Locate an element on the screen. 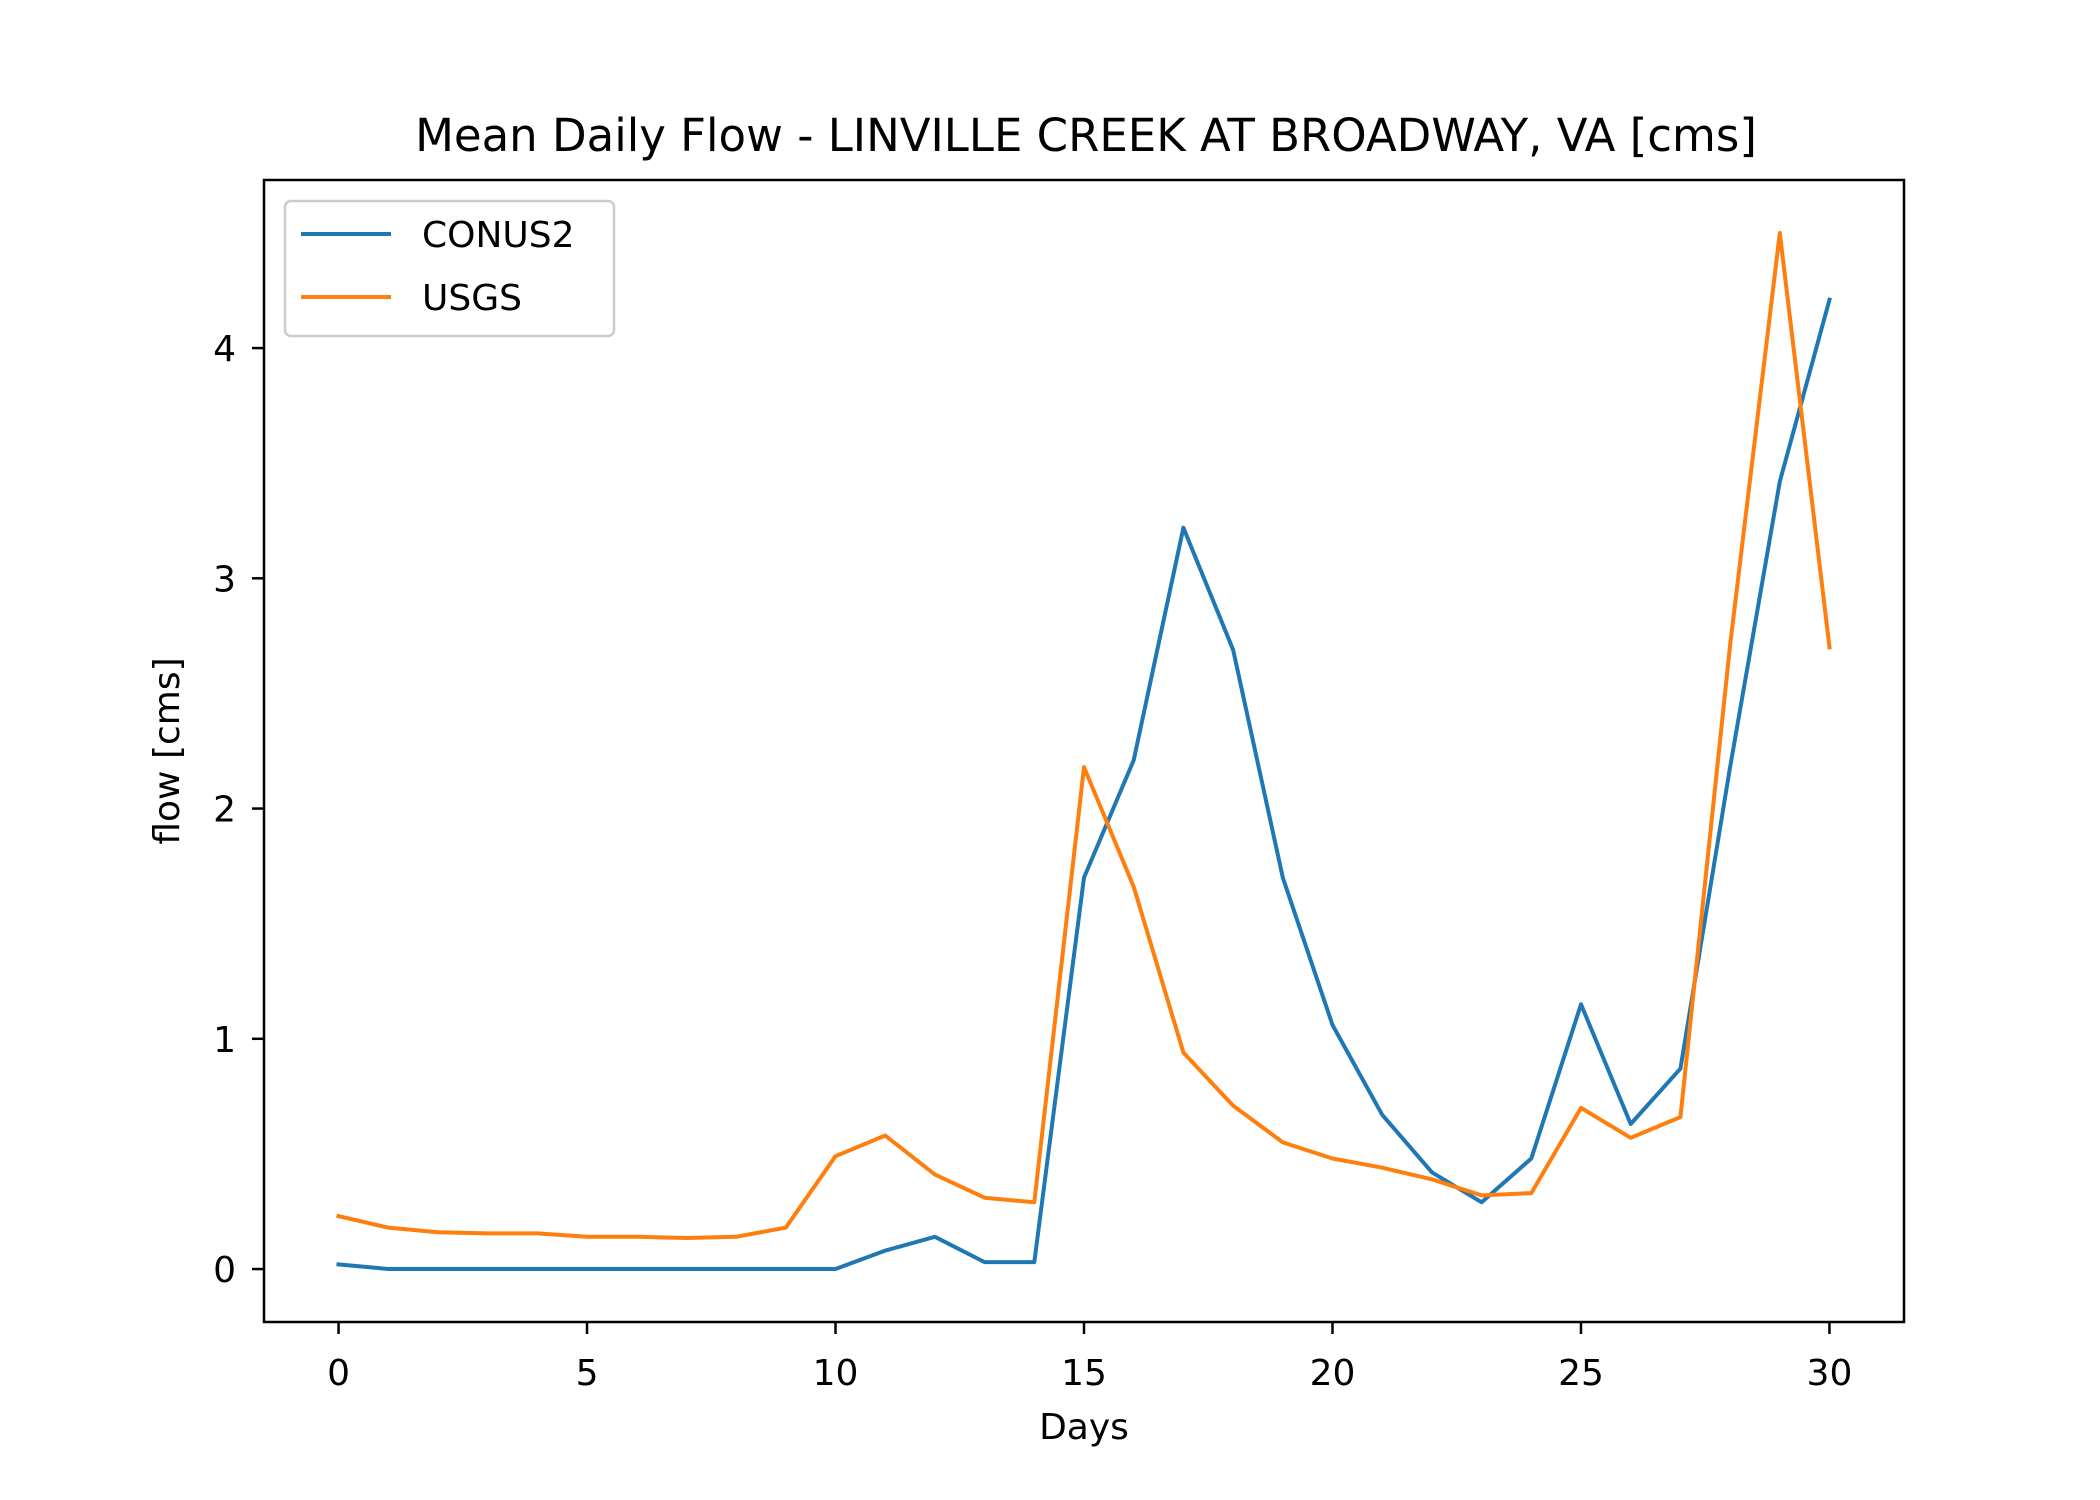  y-tick-label: 4 is located at coordinates (224, 349).